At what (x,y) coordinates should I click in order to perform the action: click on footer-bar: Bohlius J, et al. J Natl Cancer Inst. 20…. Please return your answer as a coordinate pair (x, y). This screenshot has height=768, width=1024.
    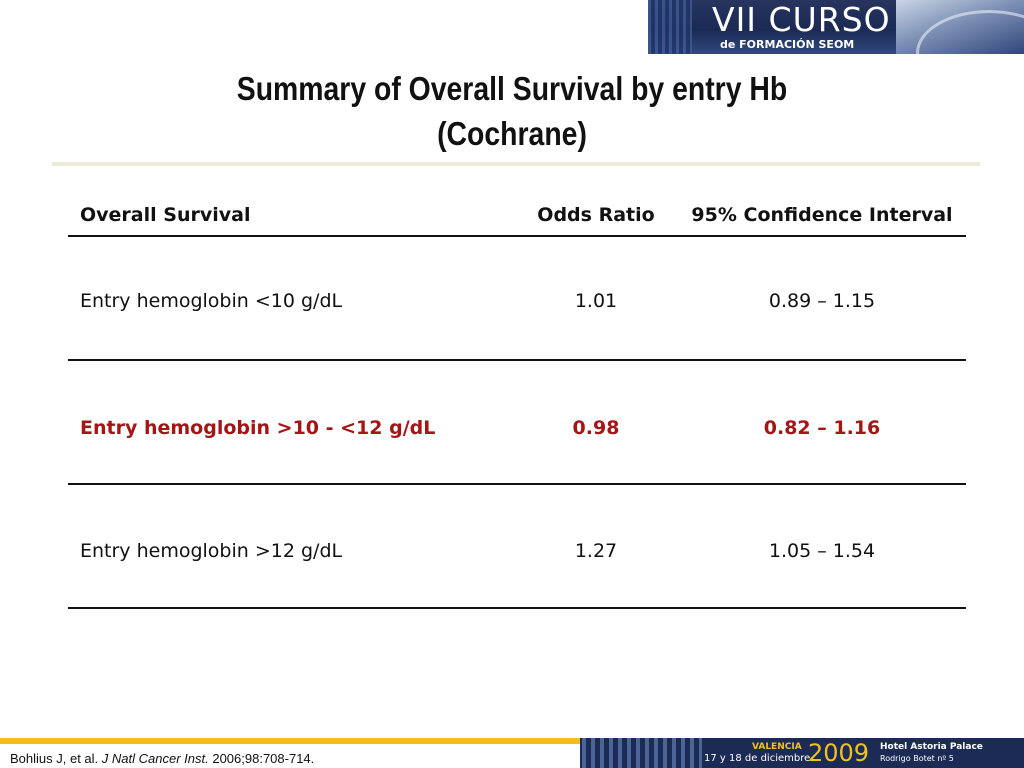
    Looking at the image, I should click on (512, 753).